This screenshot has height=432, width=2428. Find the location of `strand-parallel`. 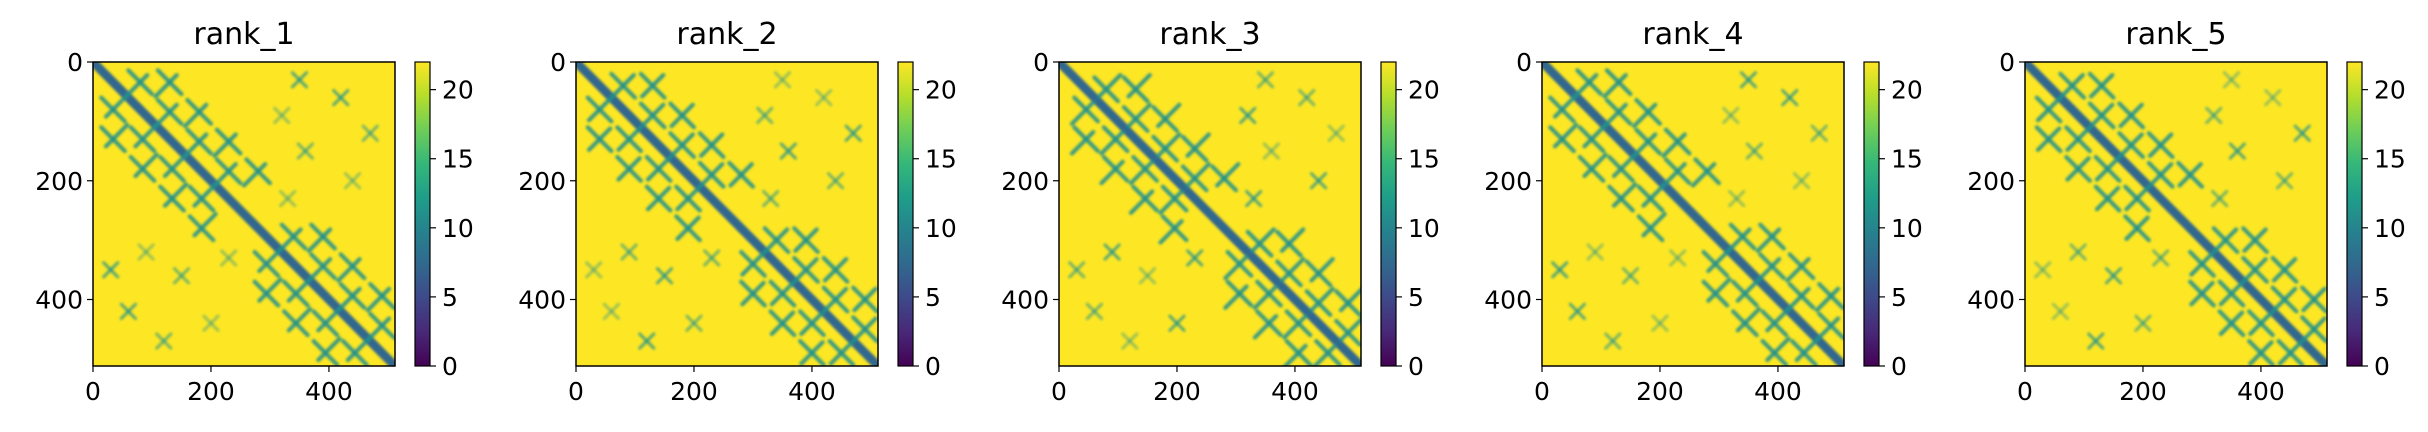

strand-parallel is located at coordinates (1328, 383).